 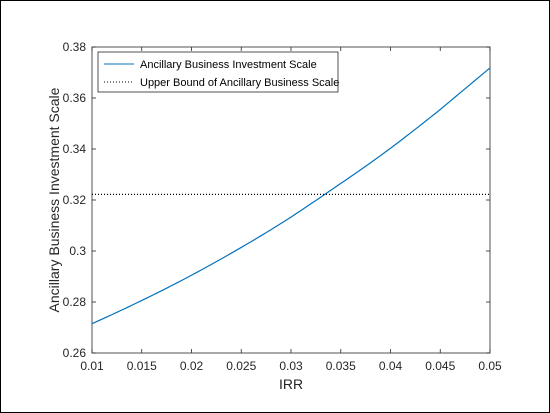 I want to click on legend-box, so click(x=218, y=72).